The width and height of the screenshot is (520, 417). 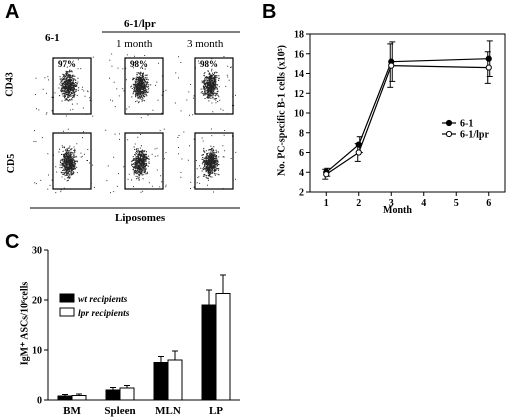 I want to click on legend-label: lpr recipients, so click(x=104, y=314).